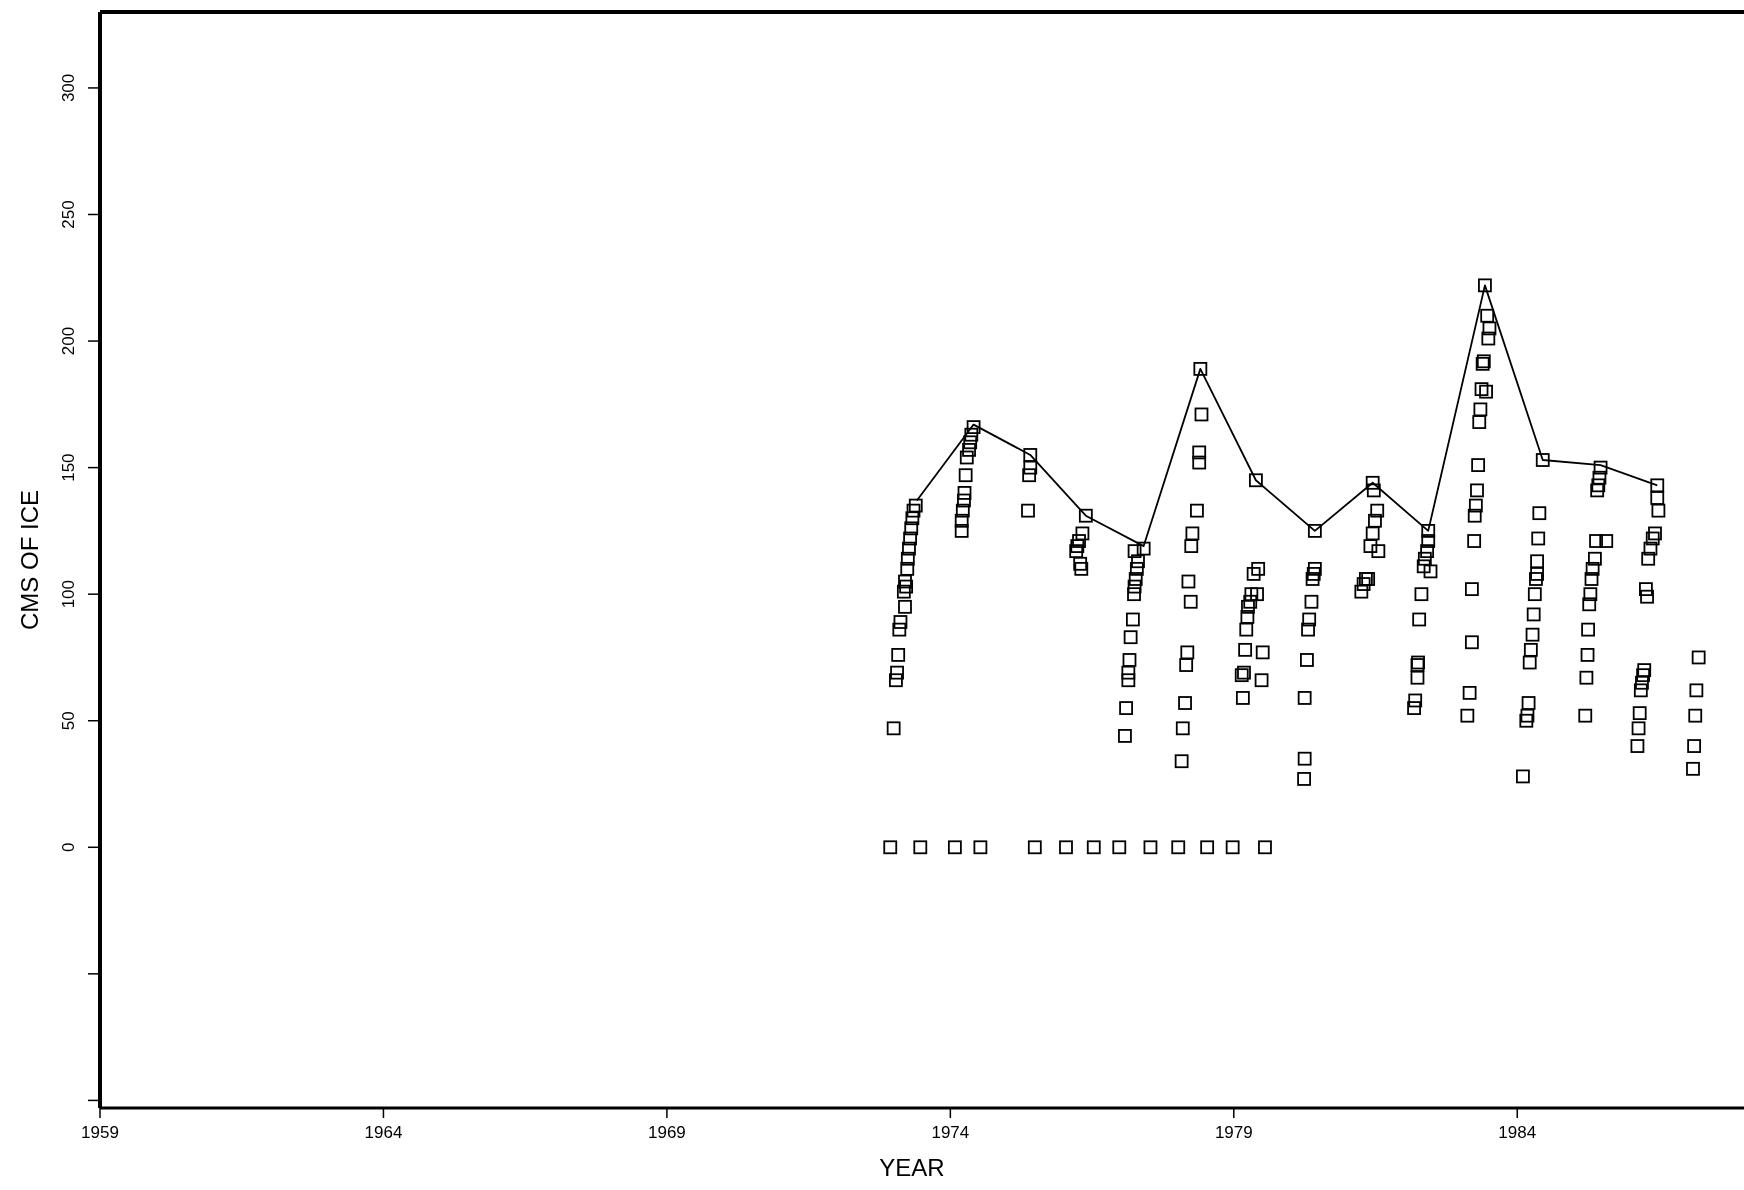 The image size is (1744, 1190). I want to click on x-tick-label: 1959, so click(100, 1132).